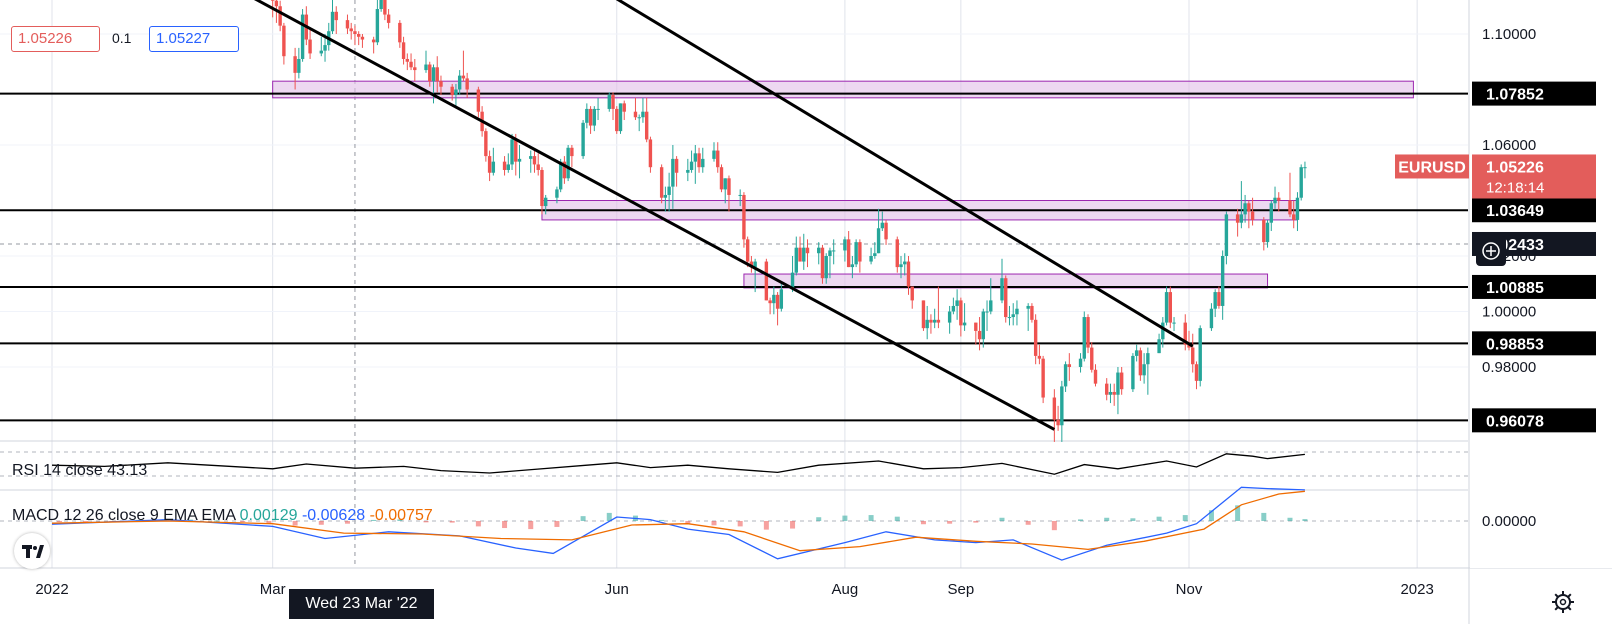  Describe the element at coordinates (1491, 251) in the screenshot. I see `add-plus-icon` at that location.